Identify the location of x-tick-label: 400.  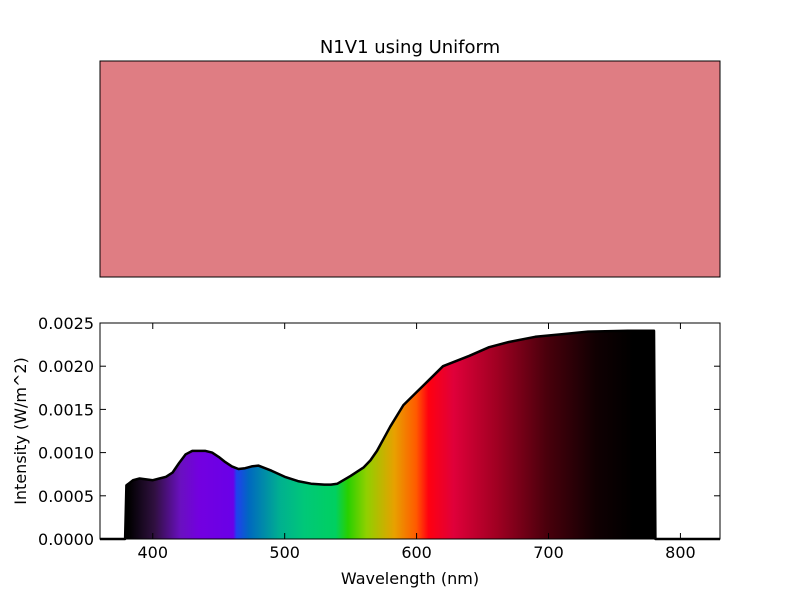
(152, 552).